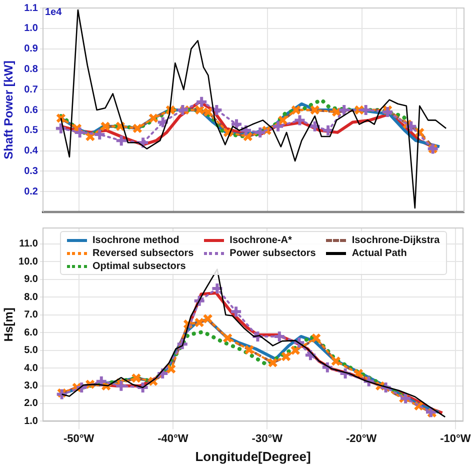 The height and width of the screenshot is (466, 474). I want to click on y-tick-label: 3.0, so click(31, 386).